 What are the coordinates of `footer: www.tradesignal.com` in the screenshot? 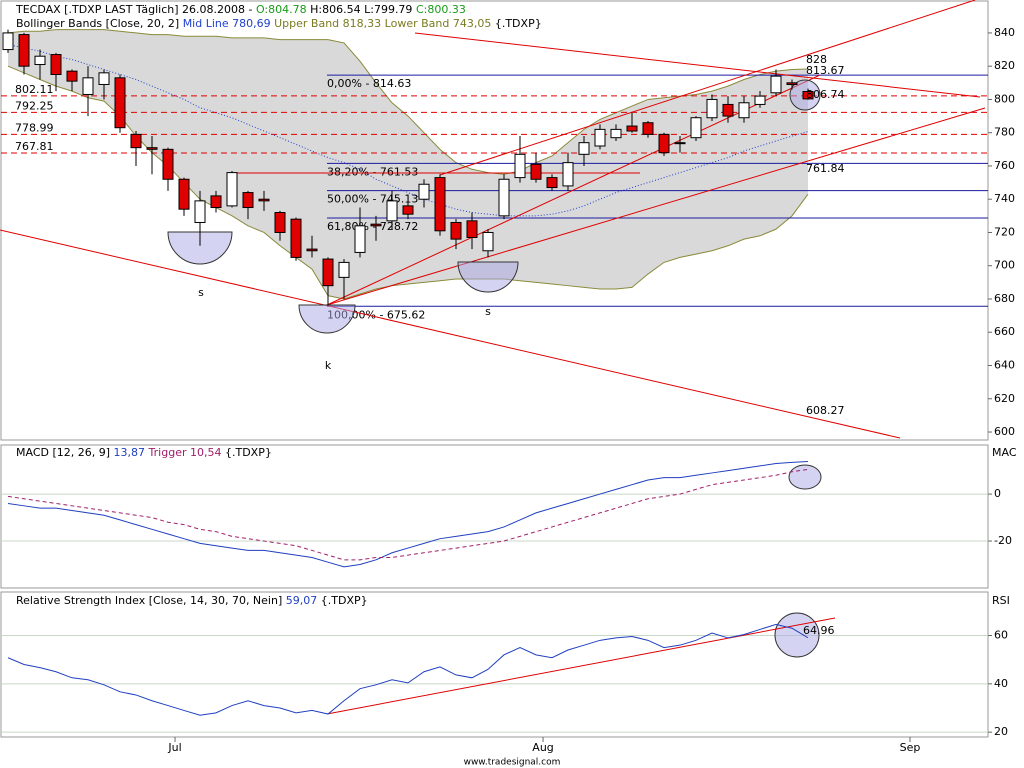 It's located at (512, 763).